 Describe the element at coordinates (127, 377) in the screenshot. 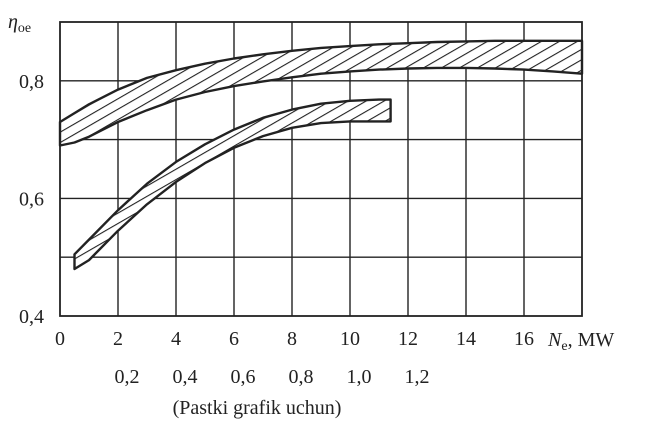

I see `x-tick-label-secondary: 0,2` at that location.